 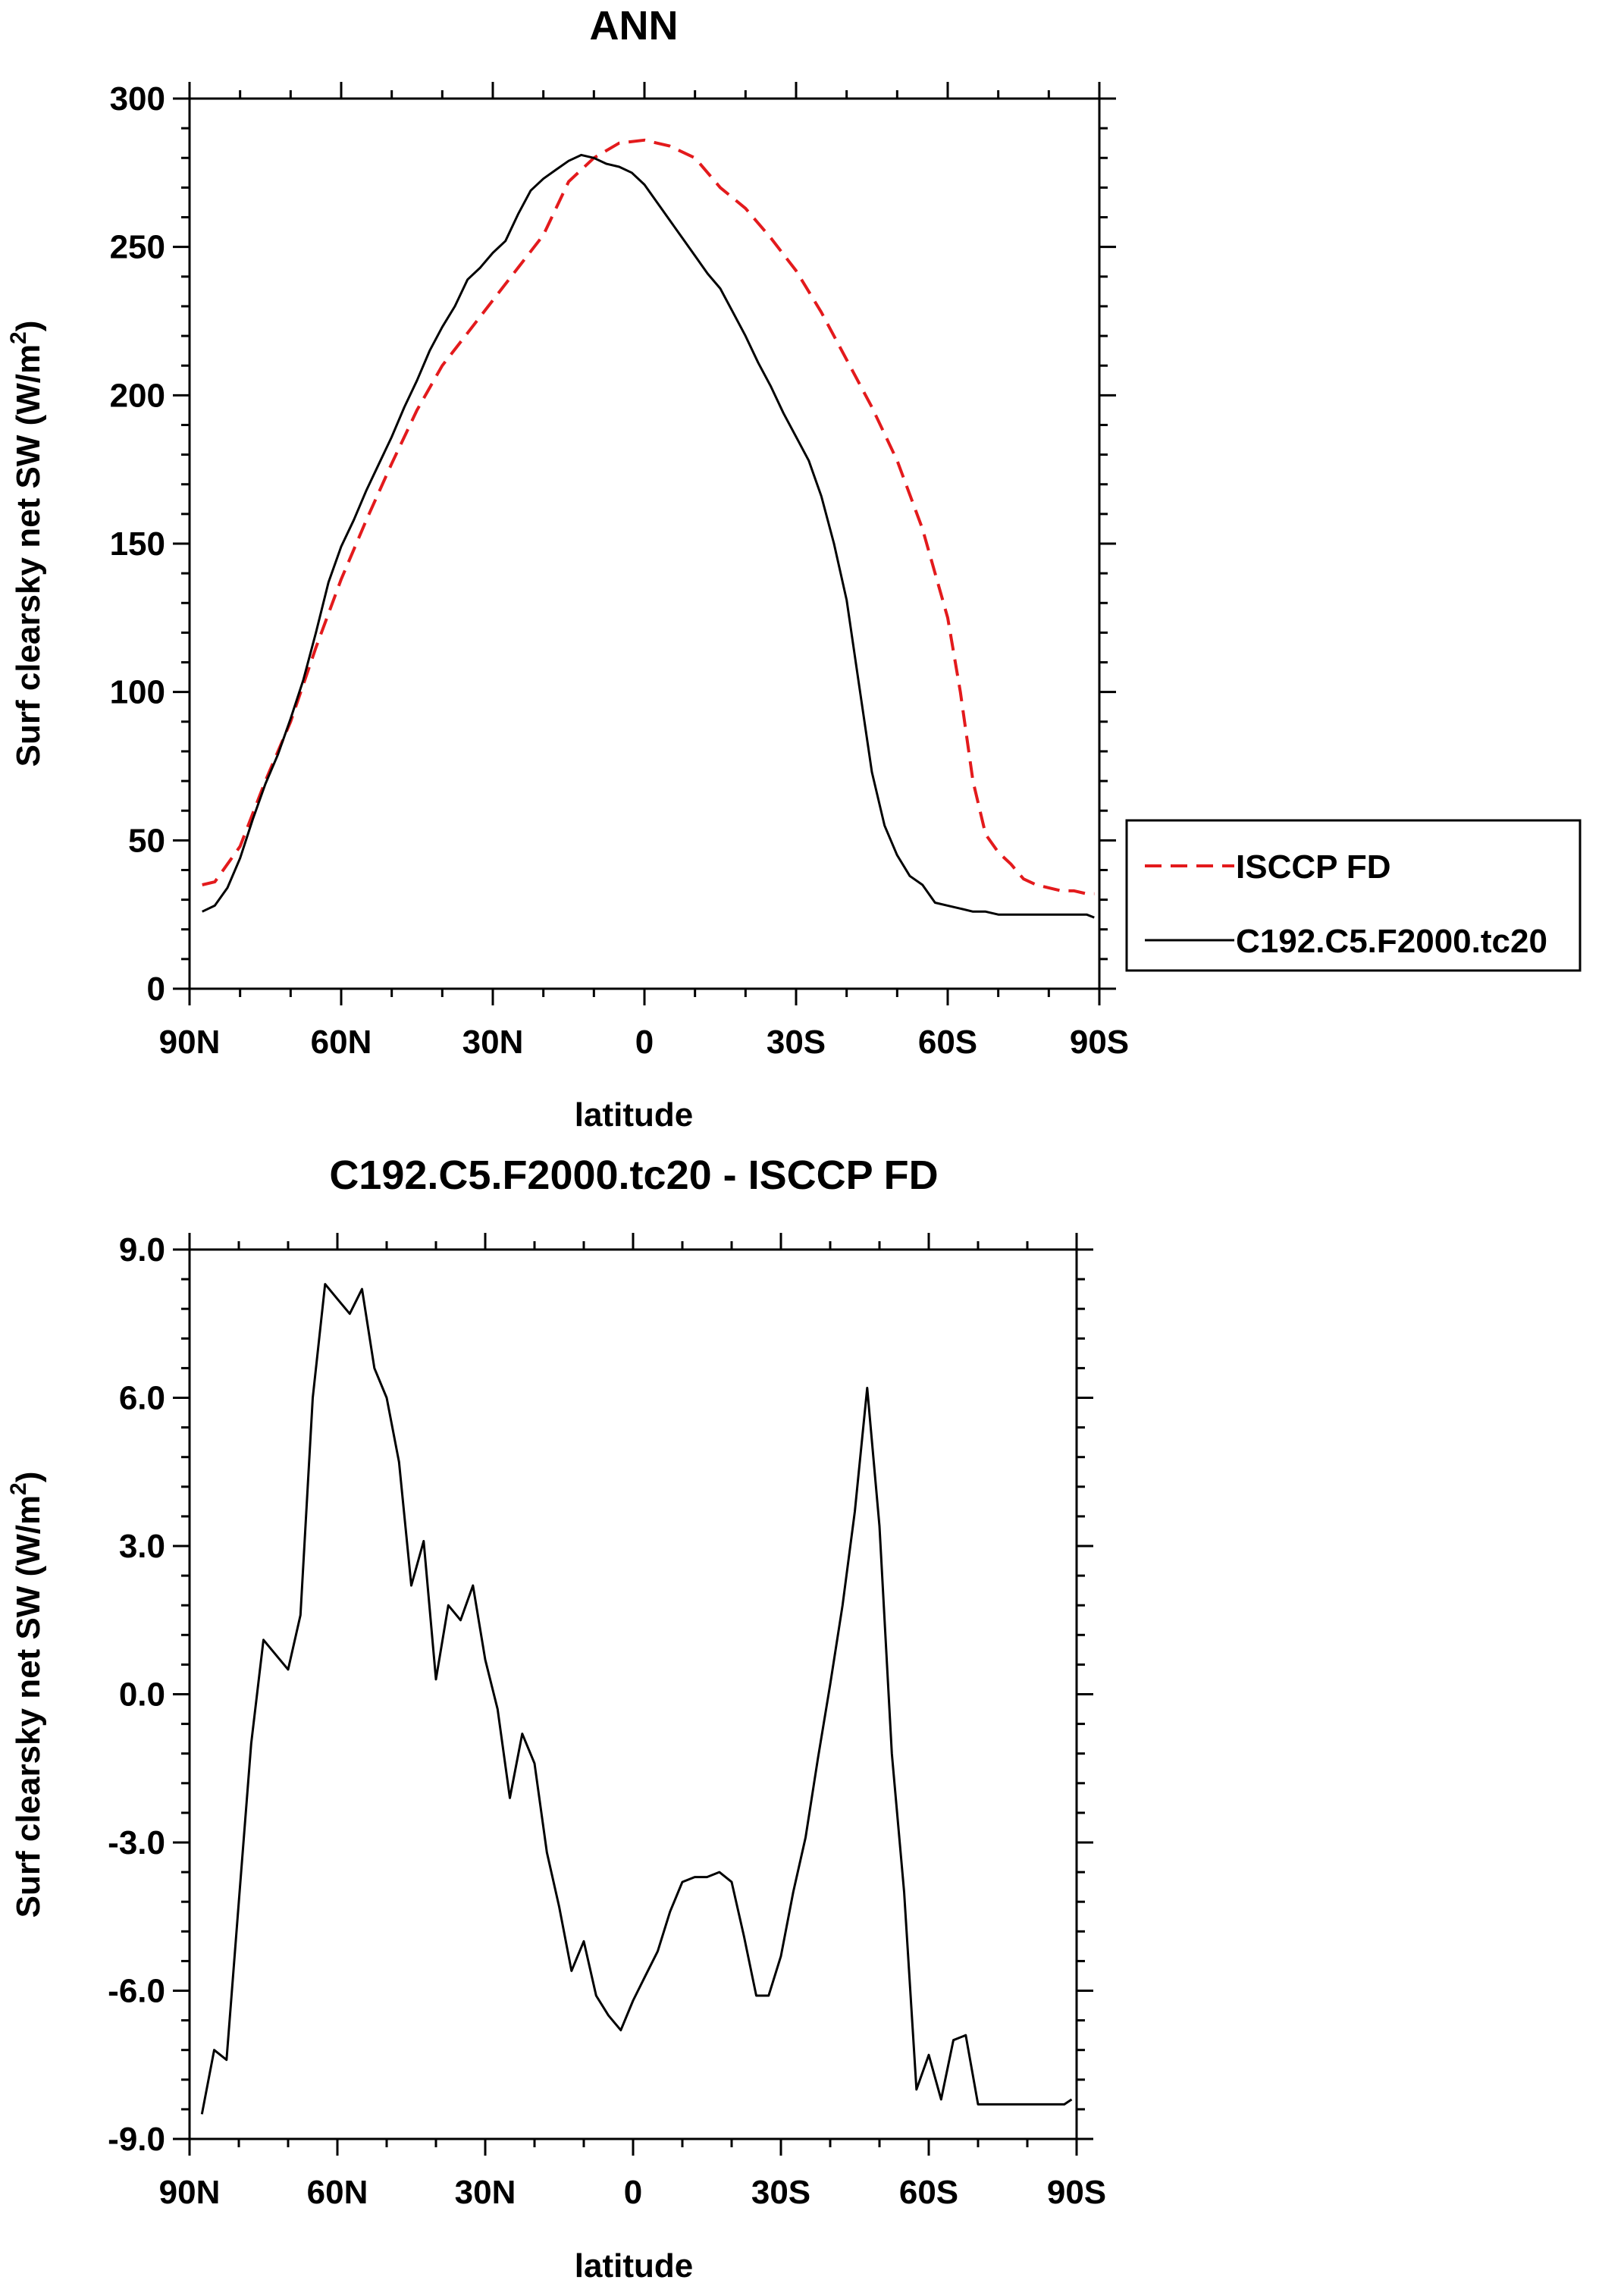 I want to click on bottom-x-tick-label: 60S, so click(x=928, y=2192).